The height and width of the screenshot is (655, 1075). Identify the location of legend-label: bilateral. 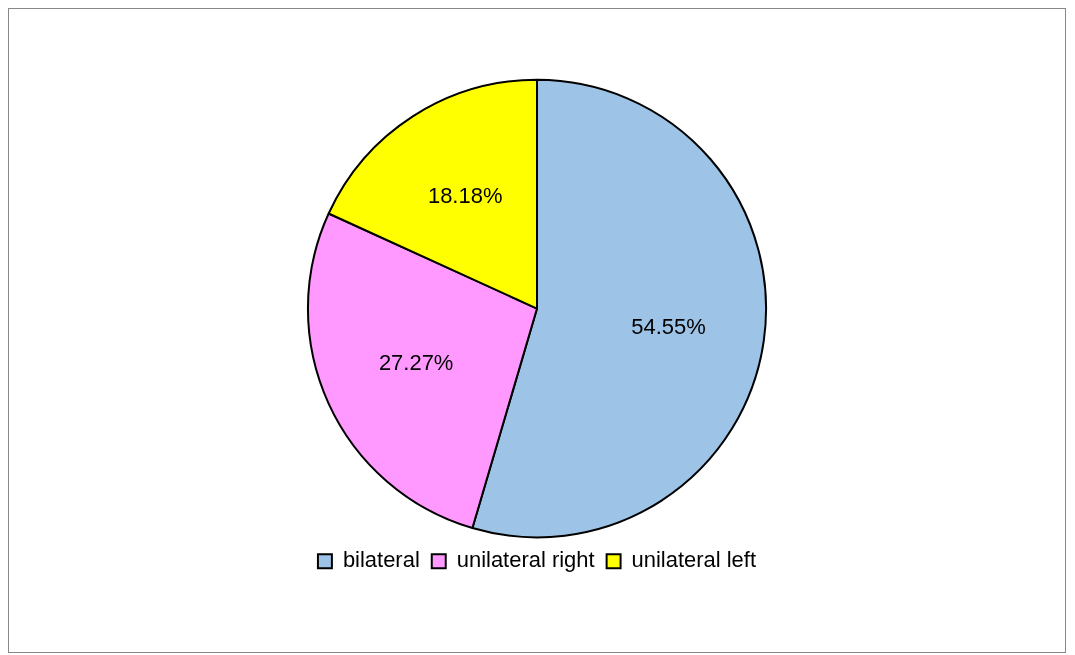
(381, 560).